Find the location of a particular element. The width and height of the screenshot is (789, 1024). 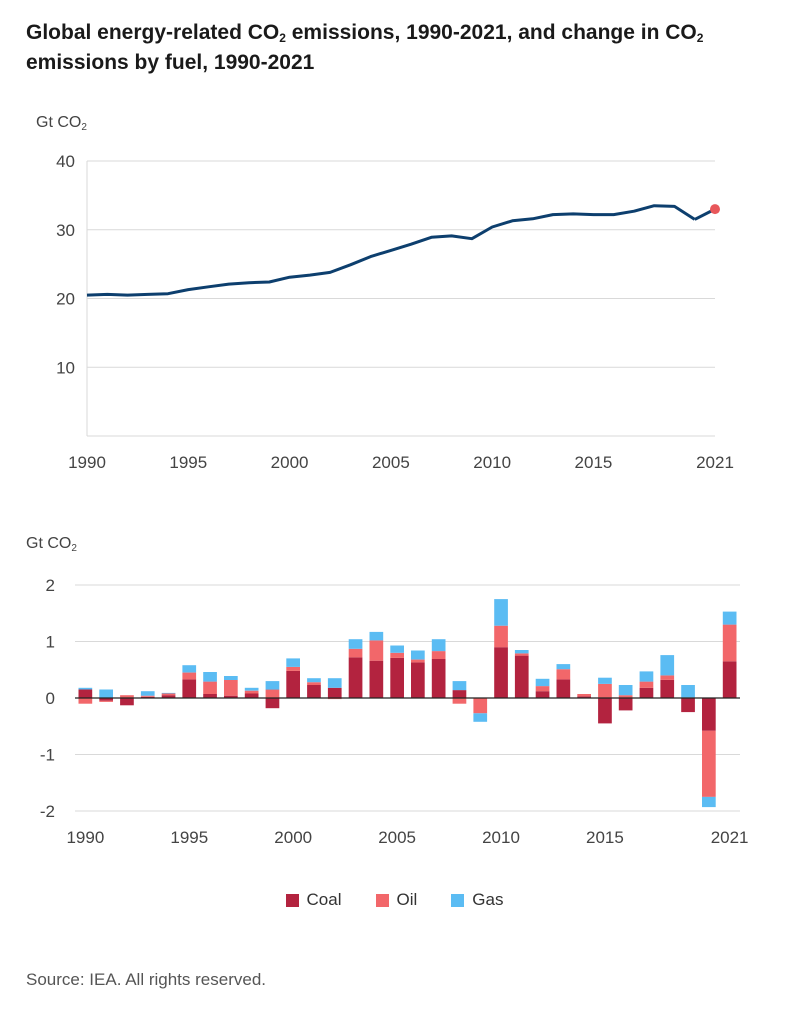

bar-coal-2004 is located at coordinates (376, 679).